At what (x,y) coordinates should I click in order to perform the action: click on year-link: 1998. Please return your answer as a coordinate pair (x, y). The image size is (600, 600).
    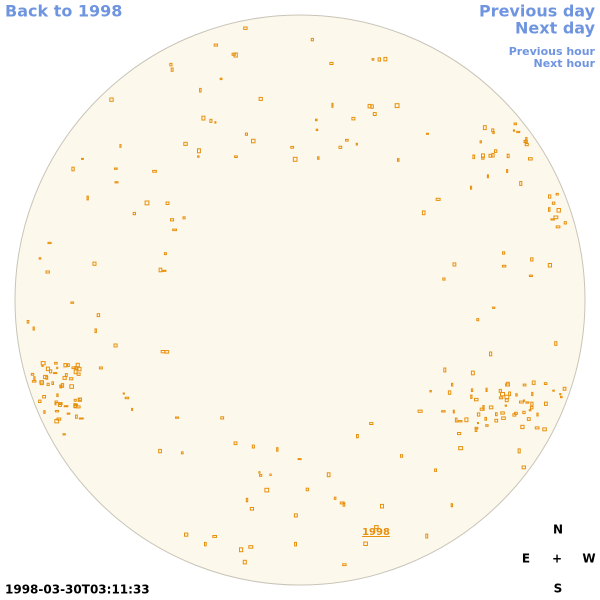
    Looking at the image, I should click on (376, 532).